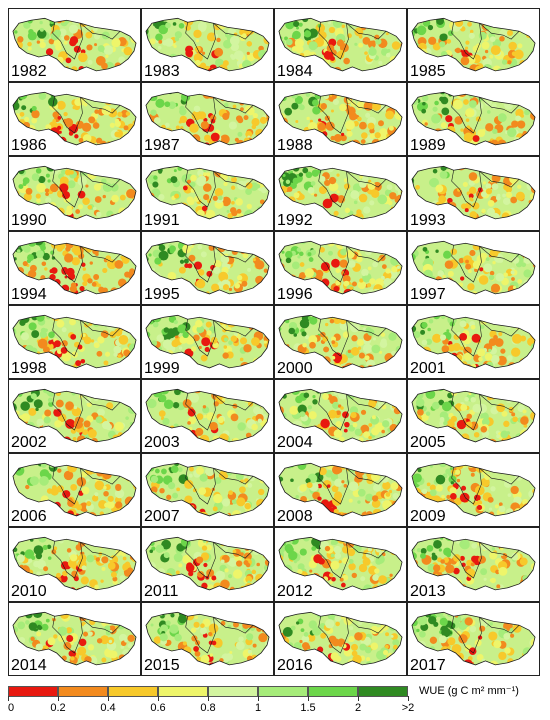 The height and width of the screenshot is (720, 550). What do you see at coordinates (162, 517) in the screenshot?
I see `year-label: 2007` at bounding box center [162, 517].